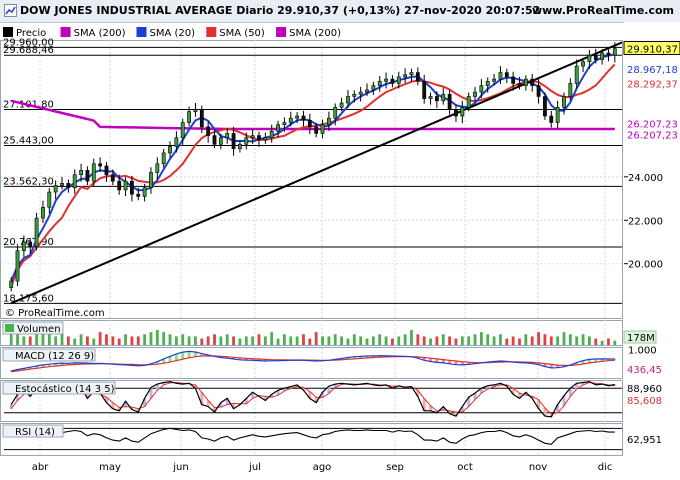  Describe the element at coordinates (642, 351) in the screenshot. I see `macd-tick-label: 1.000` at that location.